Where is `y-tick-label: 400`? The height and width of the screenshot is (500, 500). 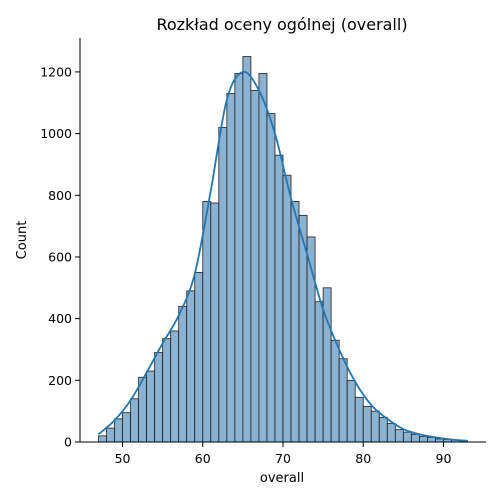
y-tick-label: 400 is located at coordinates (60, 318).